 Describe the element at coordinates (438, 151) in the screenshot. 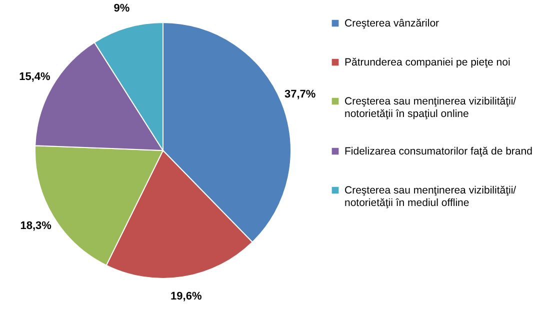

I see `legend-label: Fidelizarea consumatorilor faţă de brand` at that location.